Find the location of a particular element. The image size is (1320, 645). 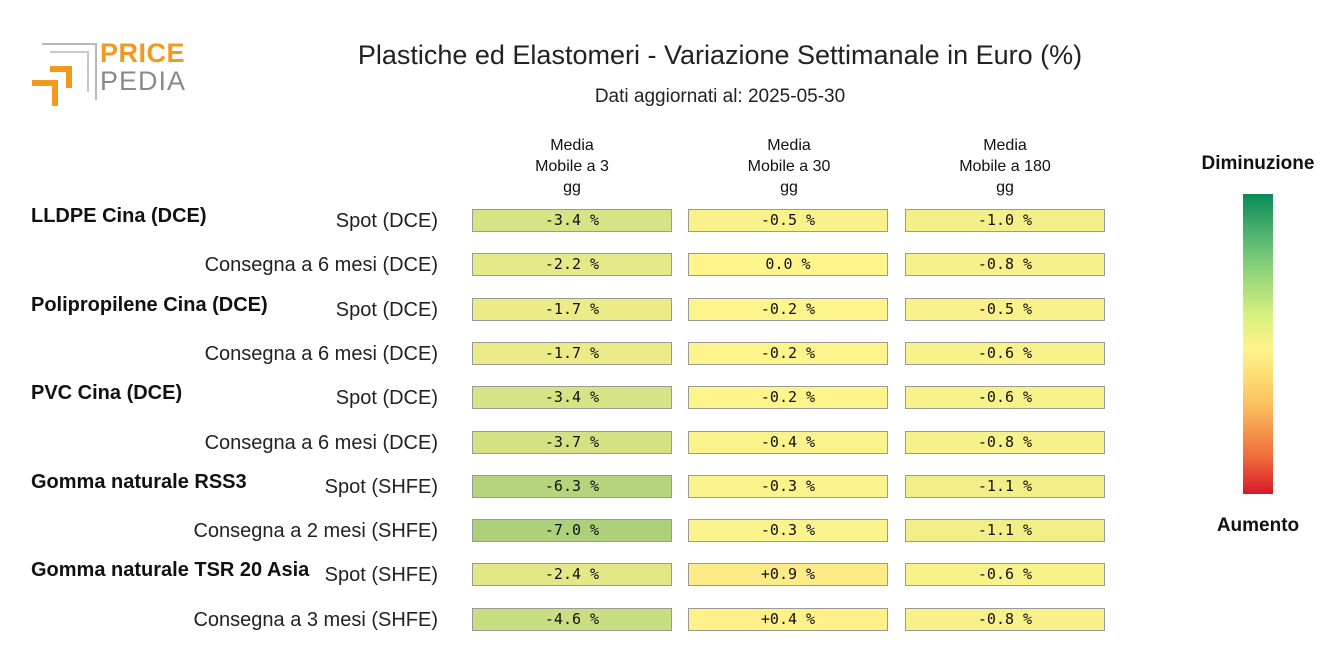

group-name: Polipropilene Cina (DCE) is located at coordinates (149, 304).